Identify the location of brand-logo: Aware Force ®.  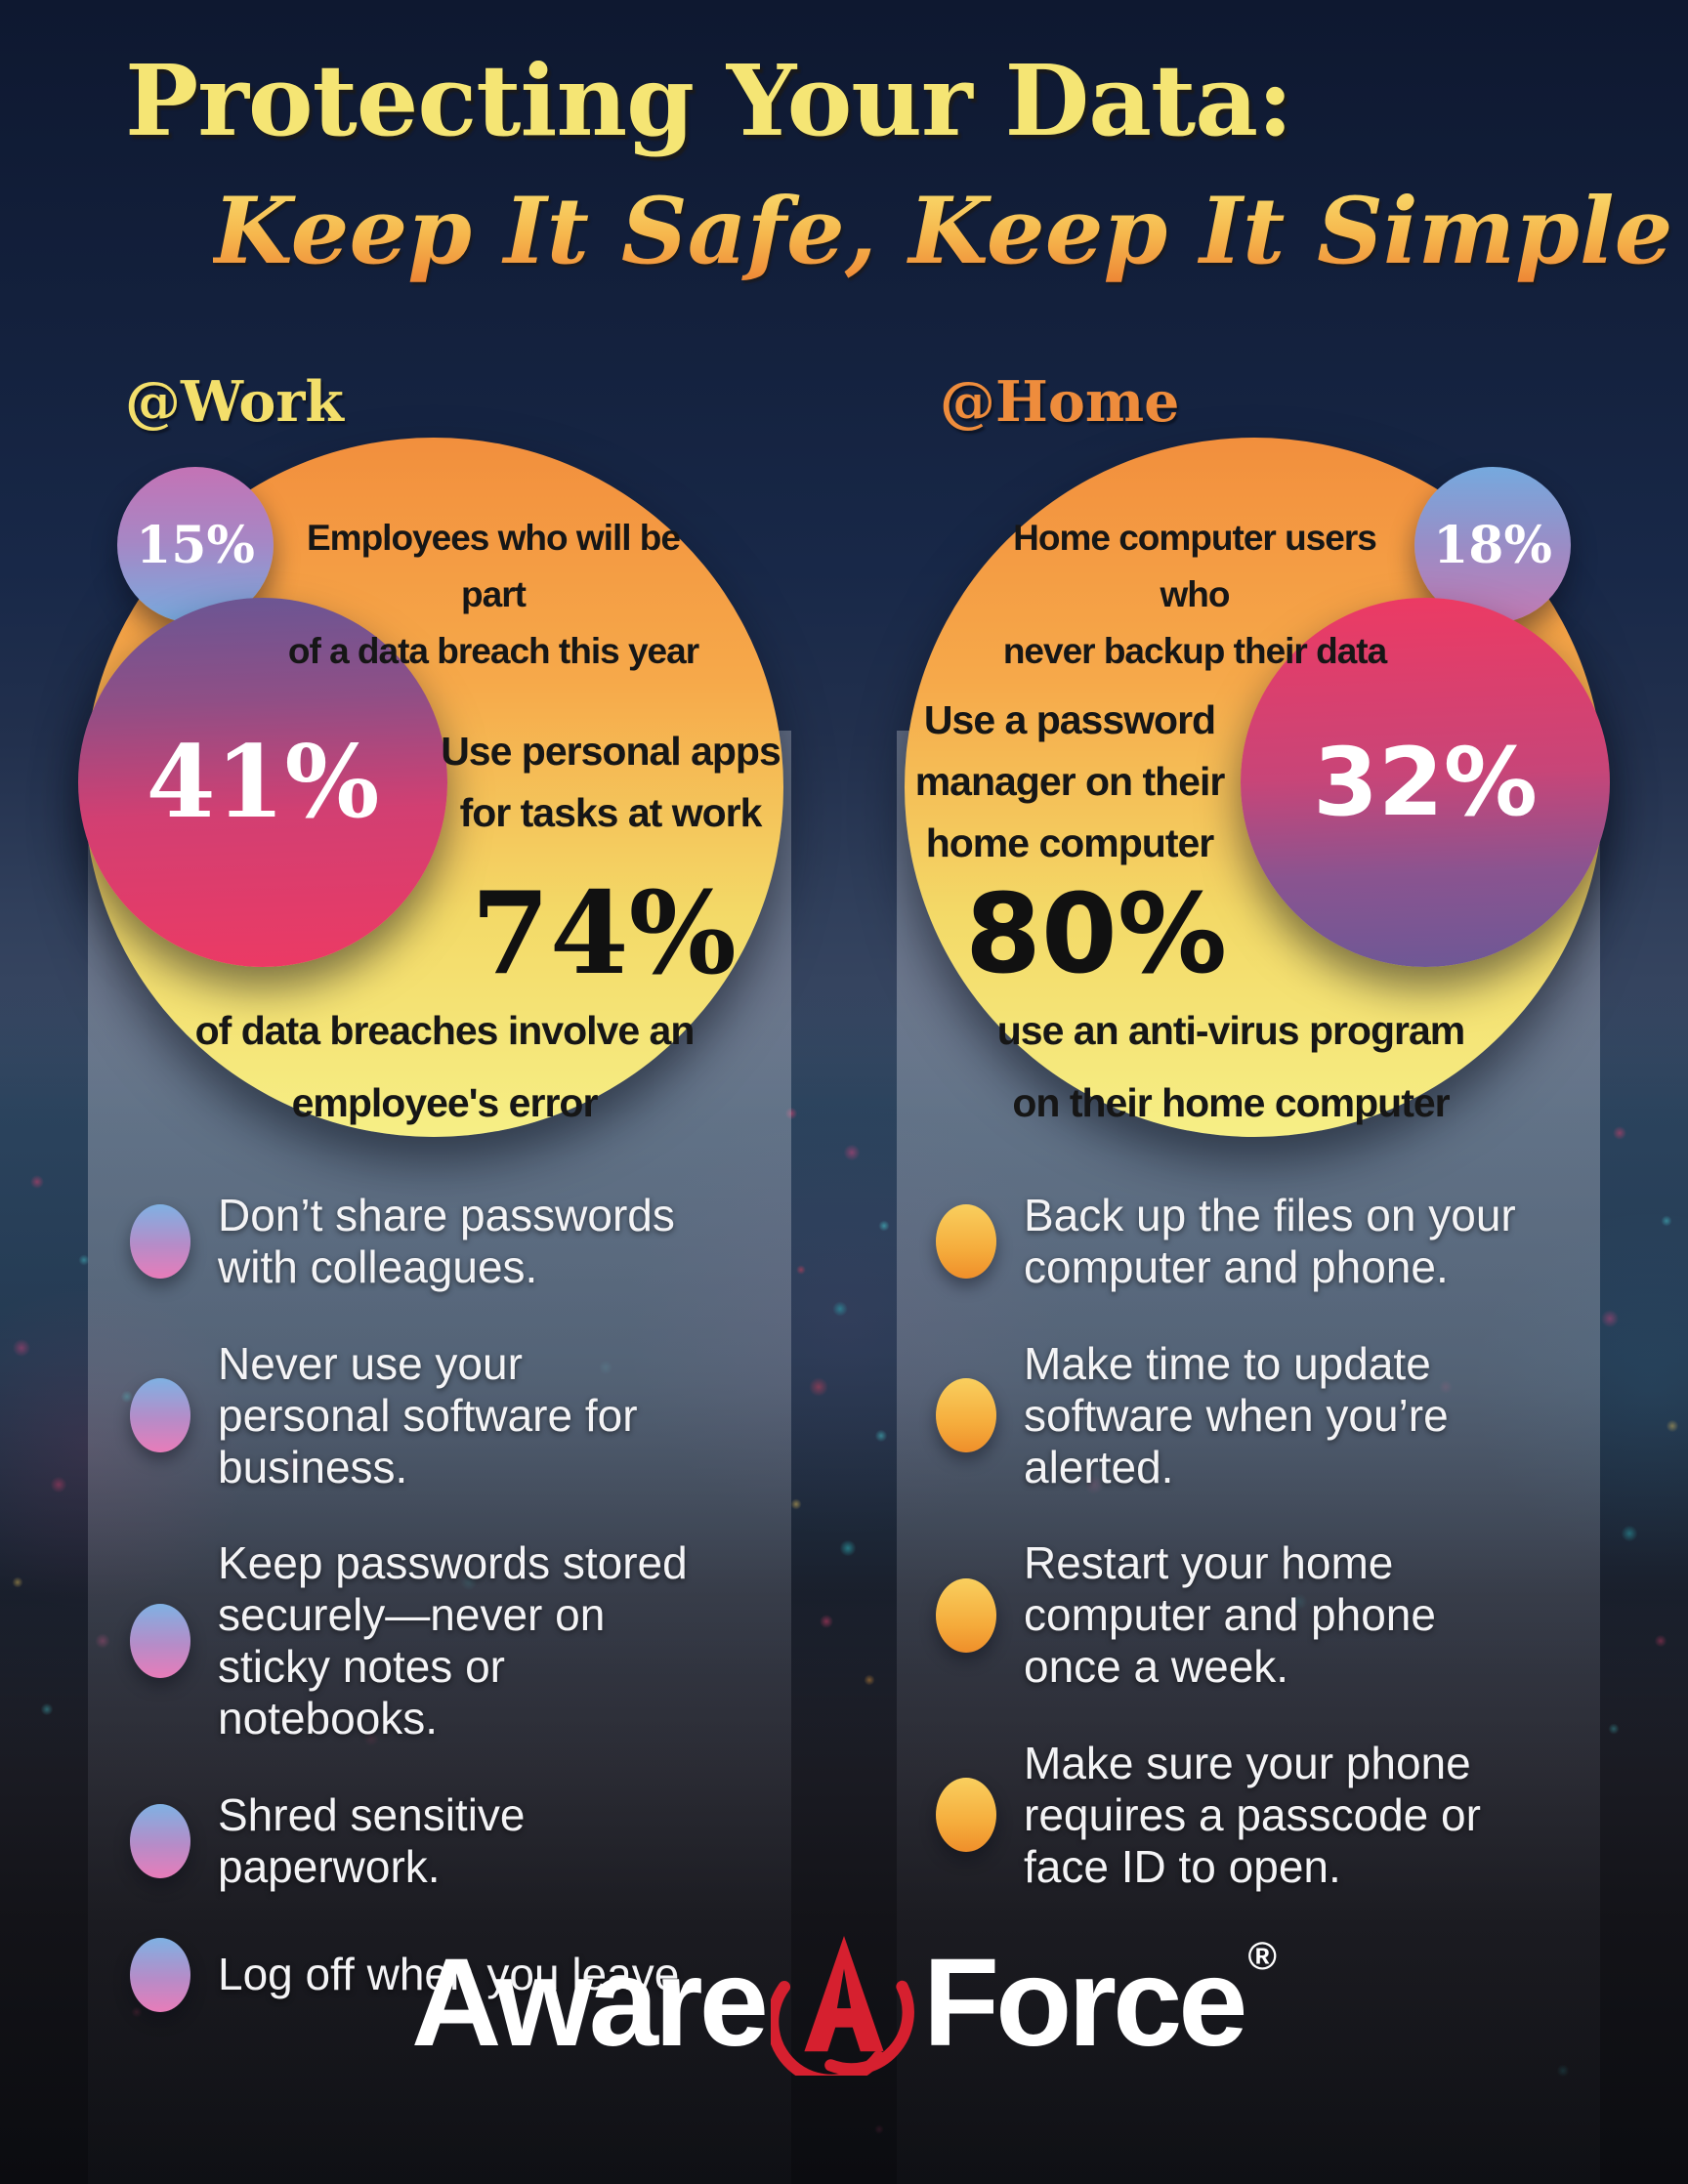
(844, 2008).